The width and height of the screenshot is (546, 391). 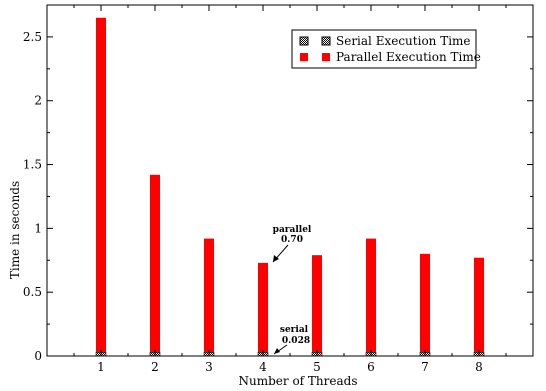 What do you see at coordinates (371, 367) in the screenshot?
I see `x-tick-label-6: 6` at bounding box center [371, 367].